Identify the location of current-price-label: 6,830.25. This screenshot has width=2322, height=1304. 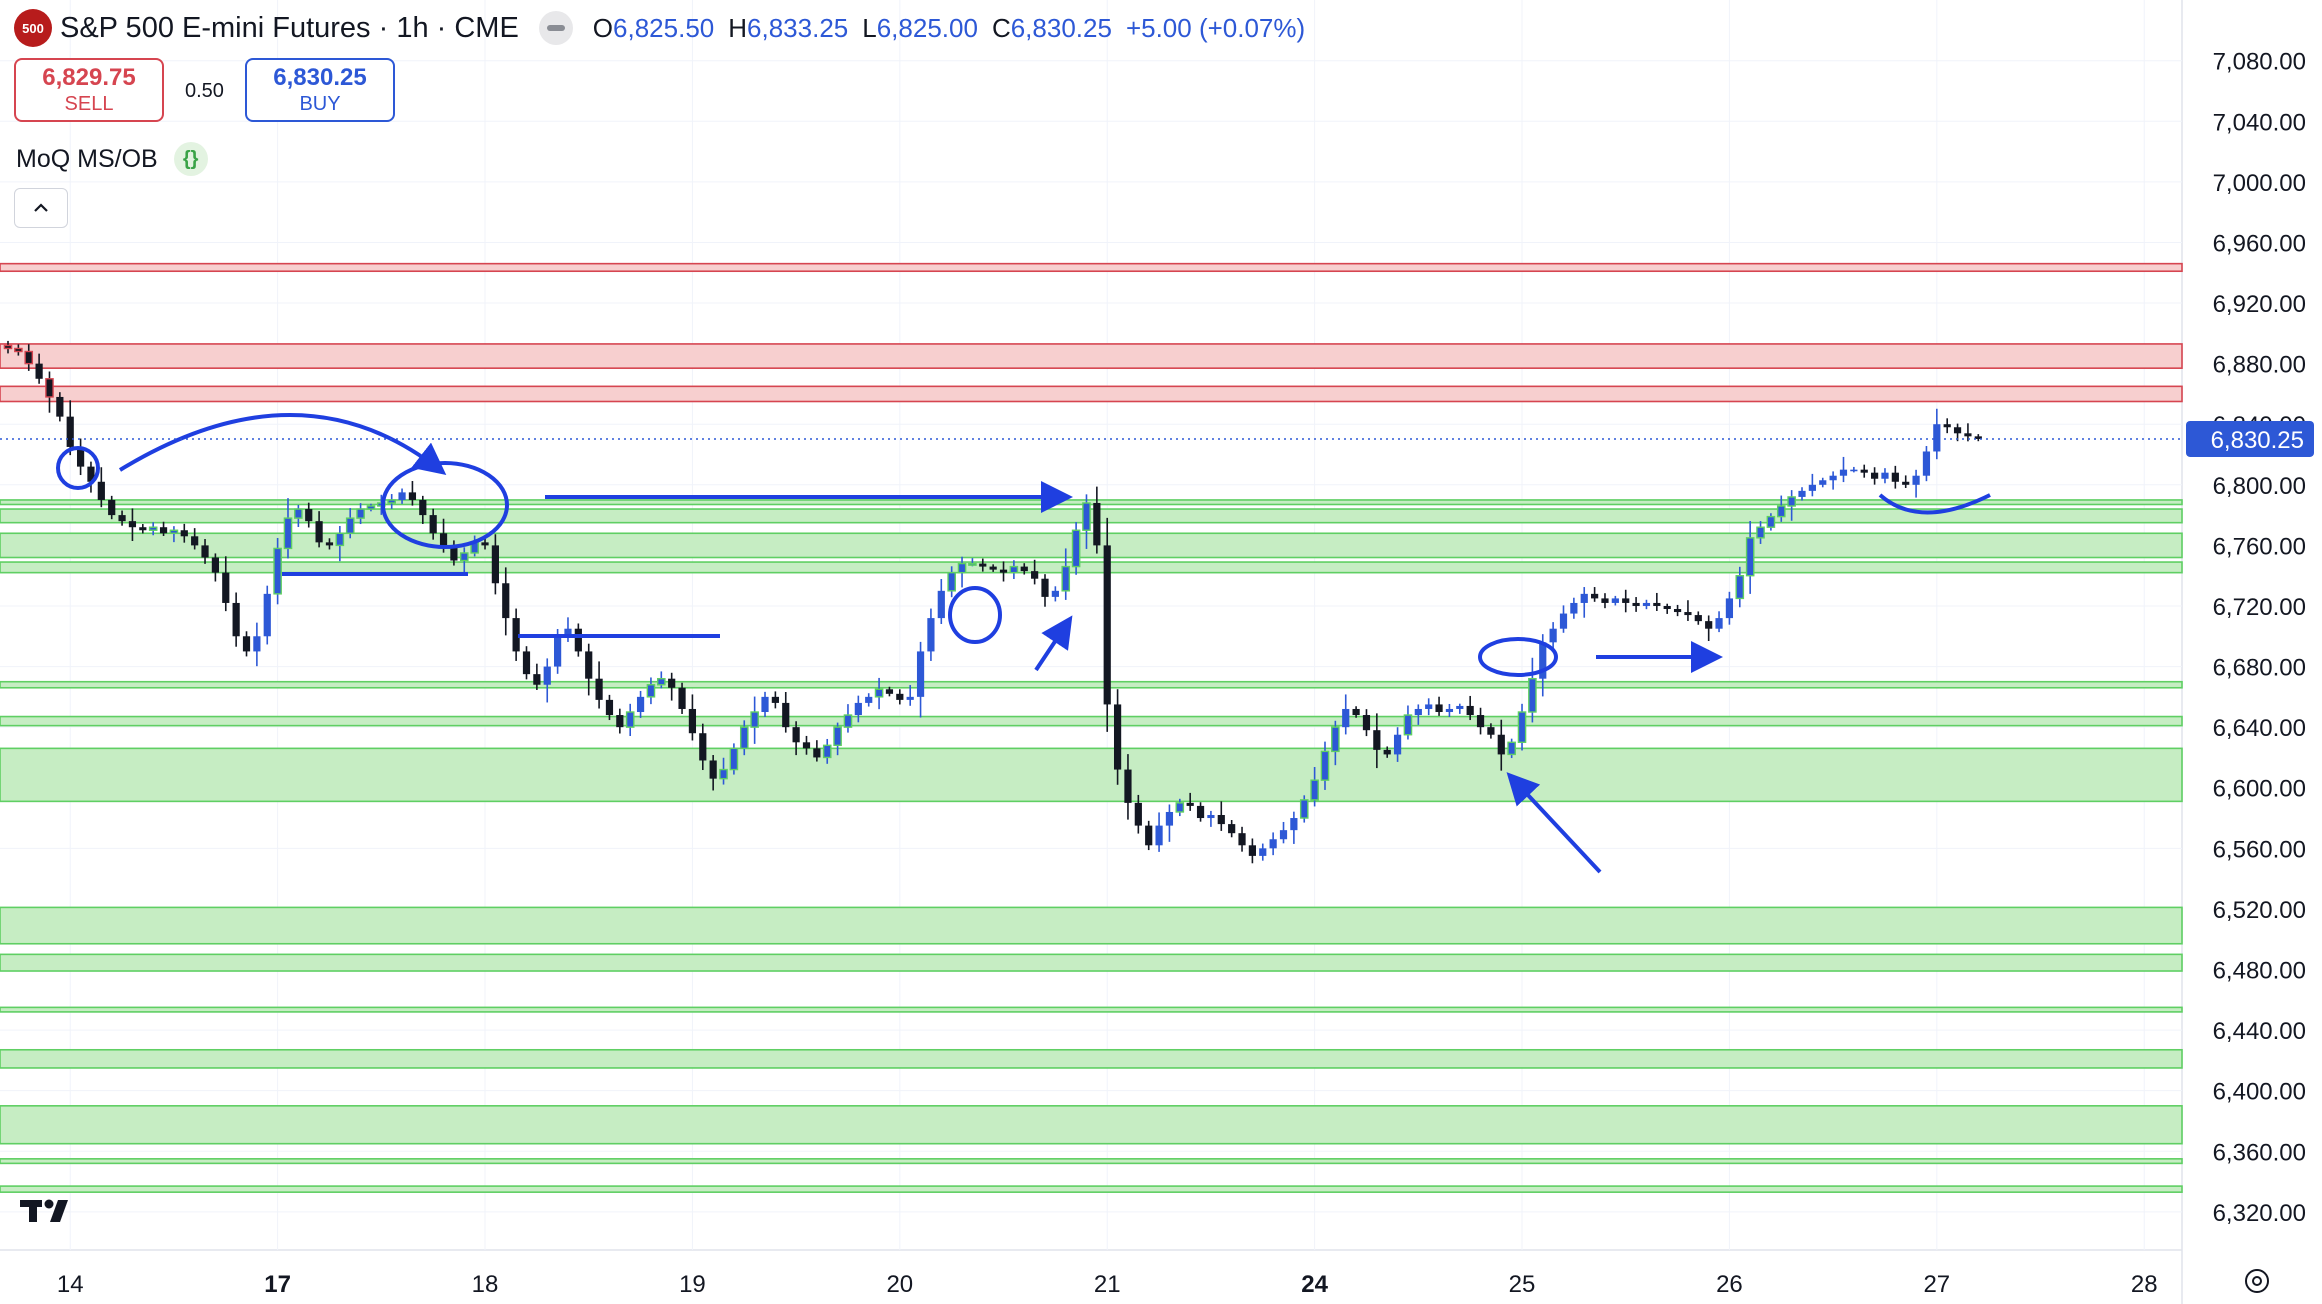
(2257, 440).